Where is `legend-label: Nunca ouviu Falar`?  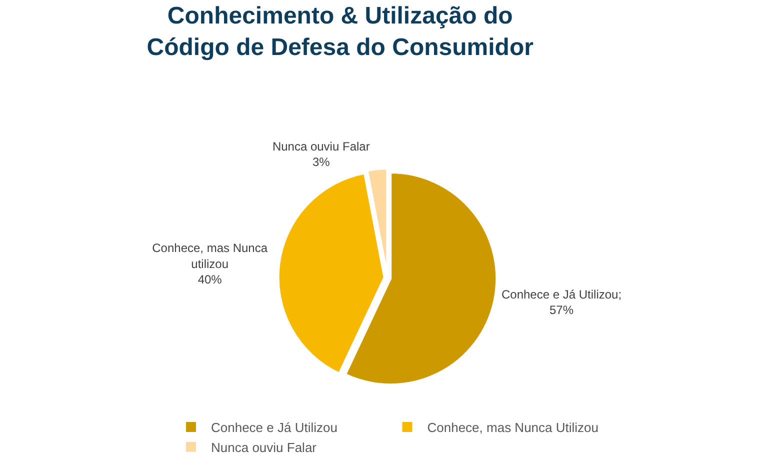 legend-label: Nunca ouviu Falar is located at coordinates (264, 447).